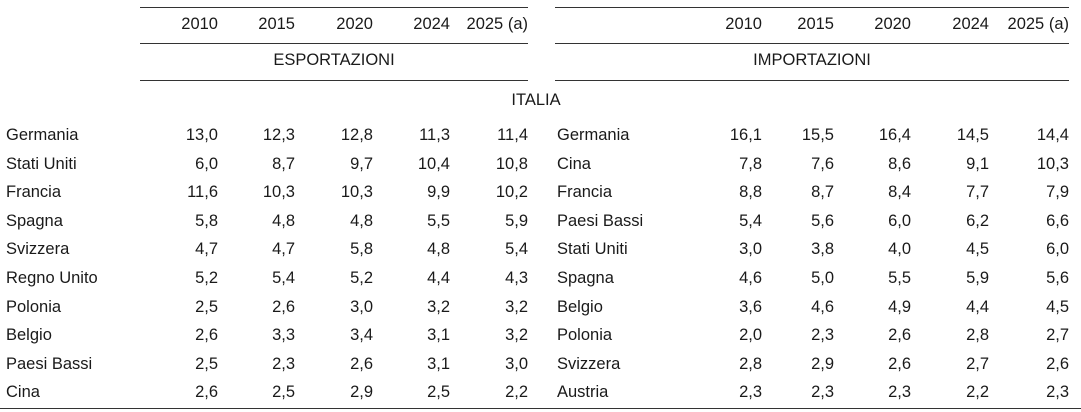  I want to click on import-country: Paesi Bassi, so click(600, 221).